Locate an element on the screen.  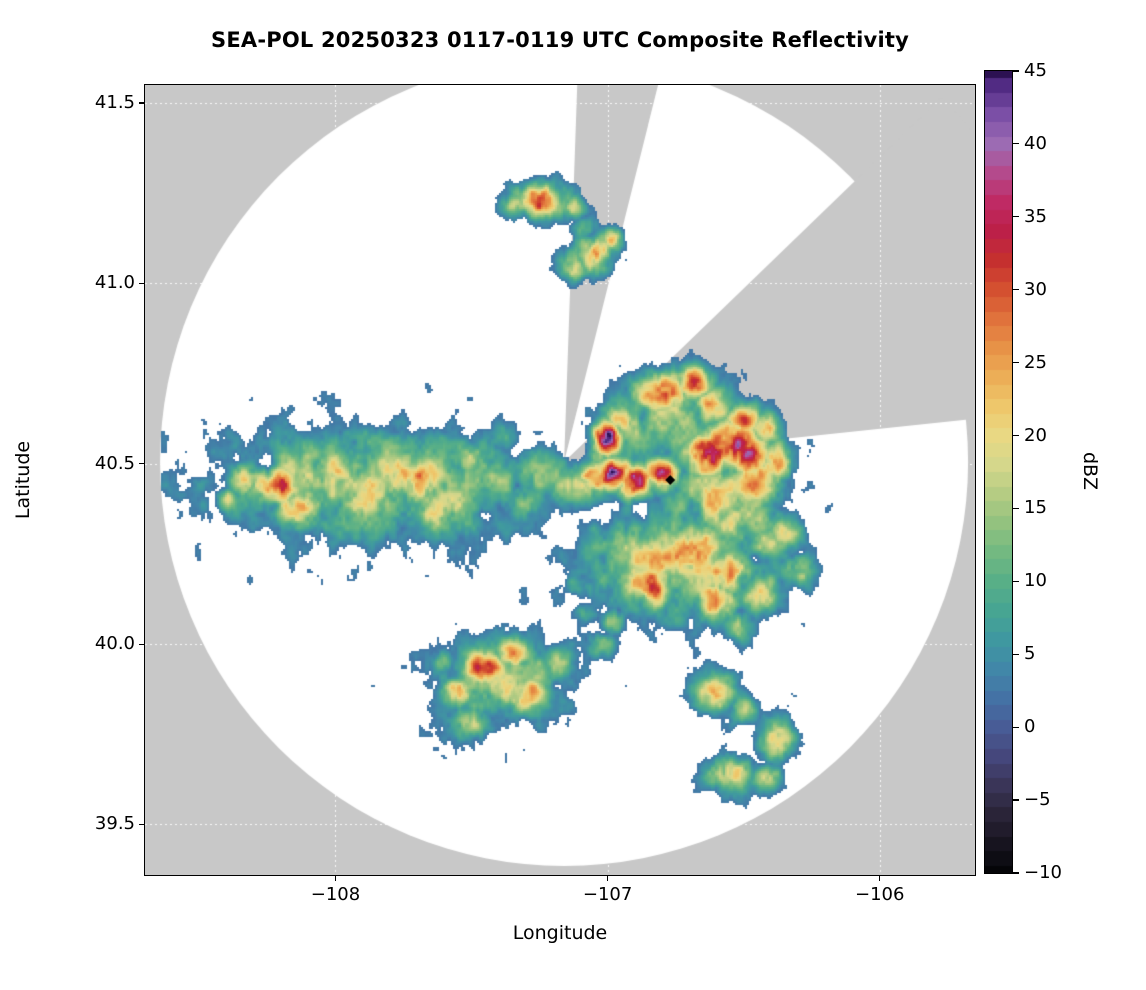
colorbar-tick-label: 5 is located at coordinates (1030, 654).